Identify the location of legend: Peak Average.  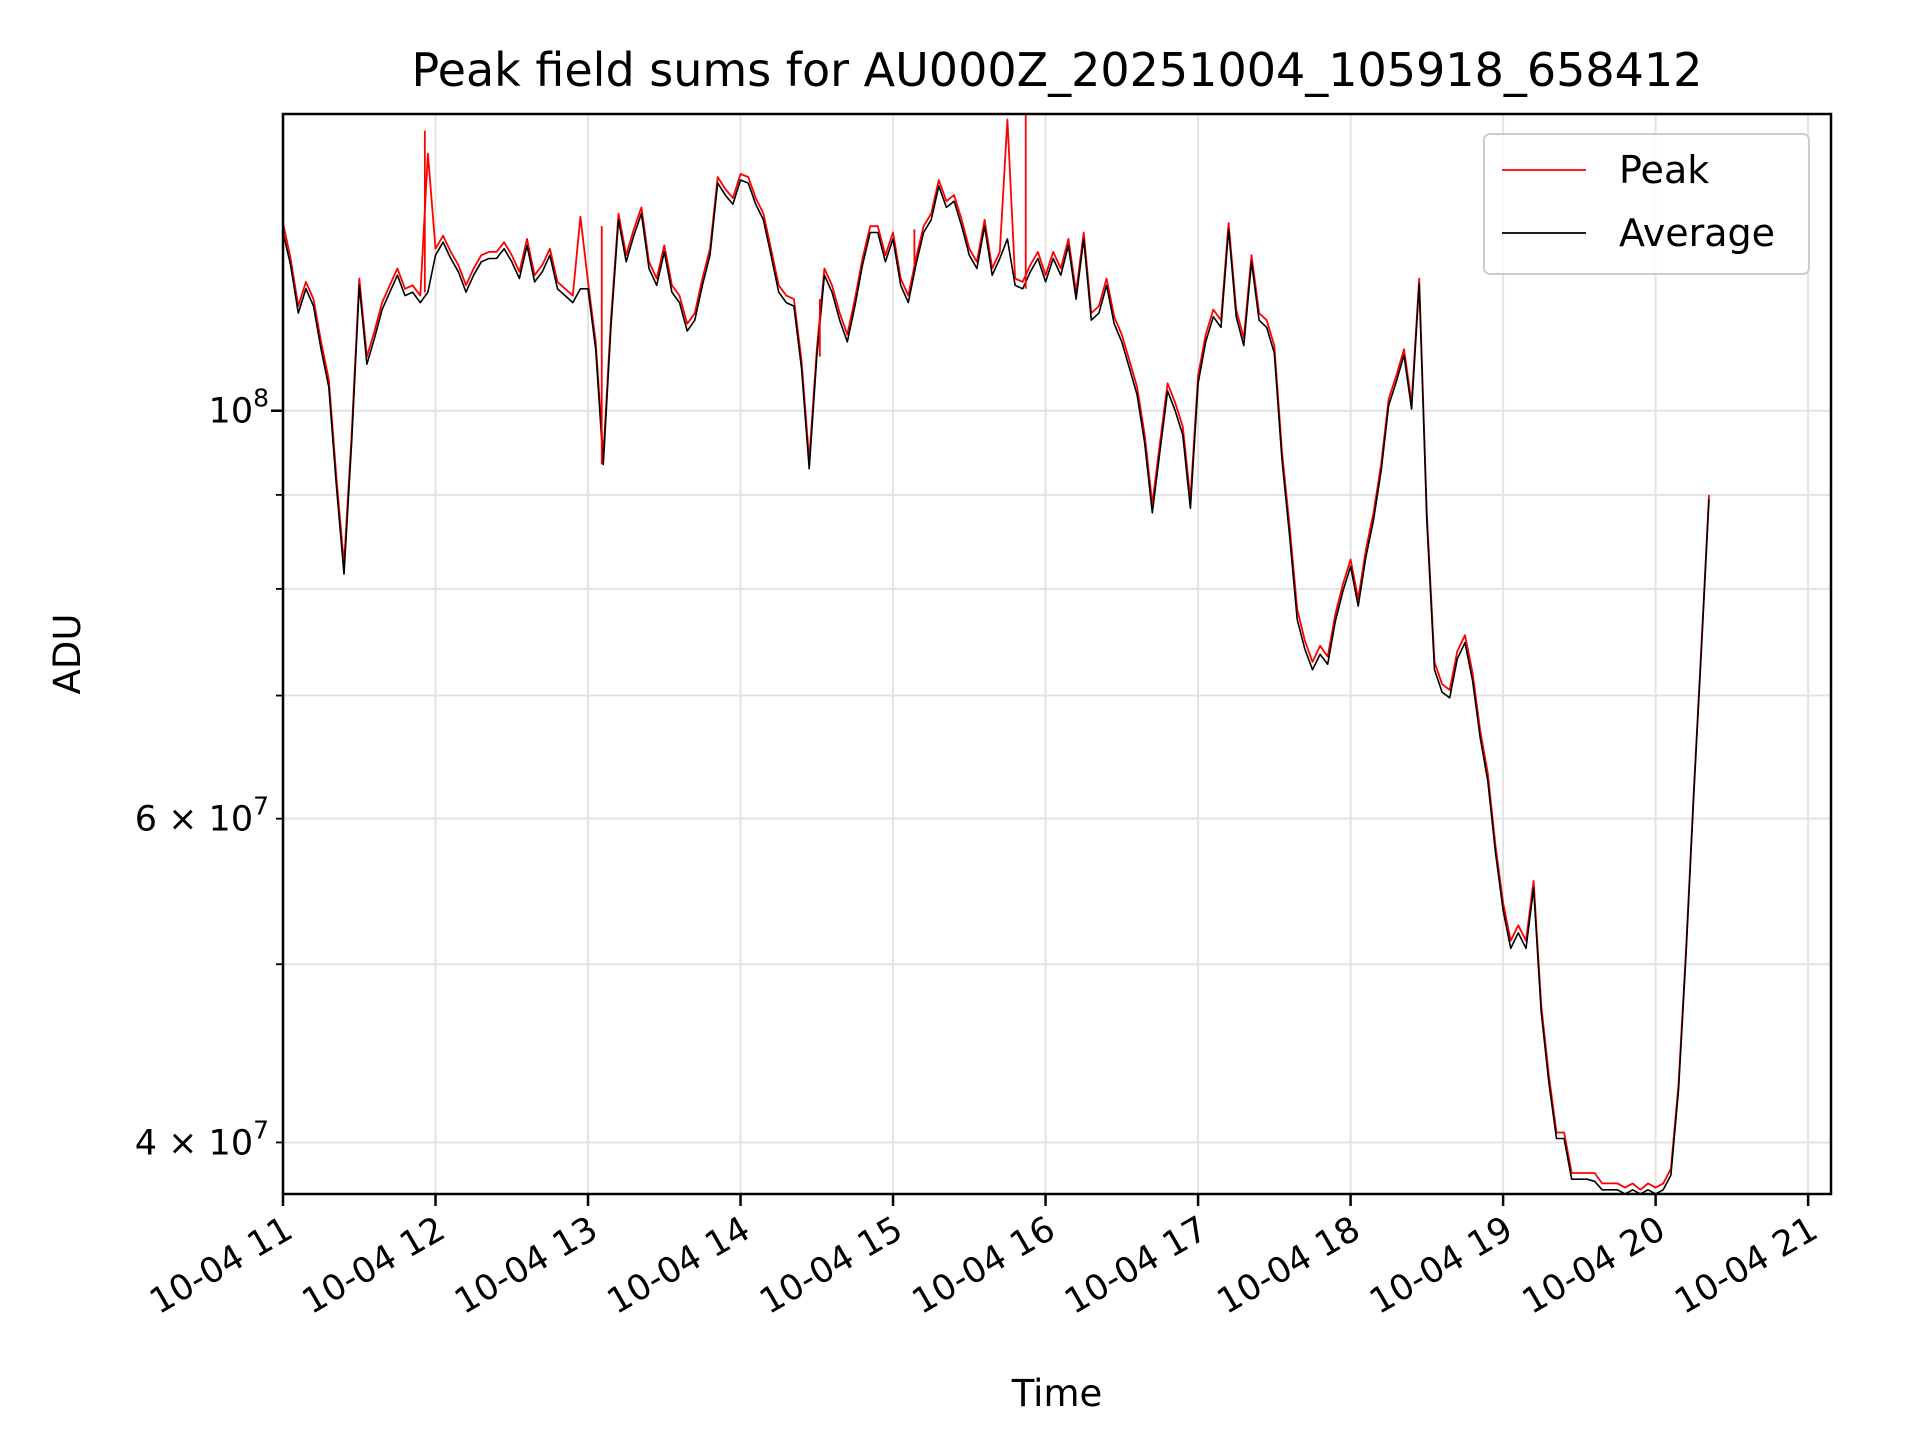
(1646, 204).